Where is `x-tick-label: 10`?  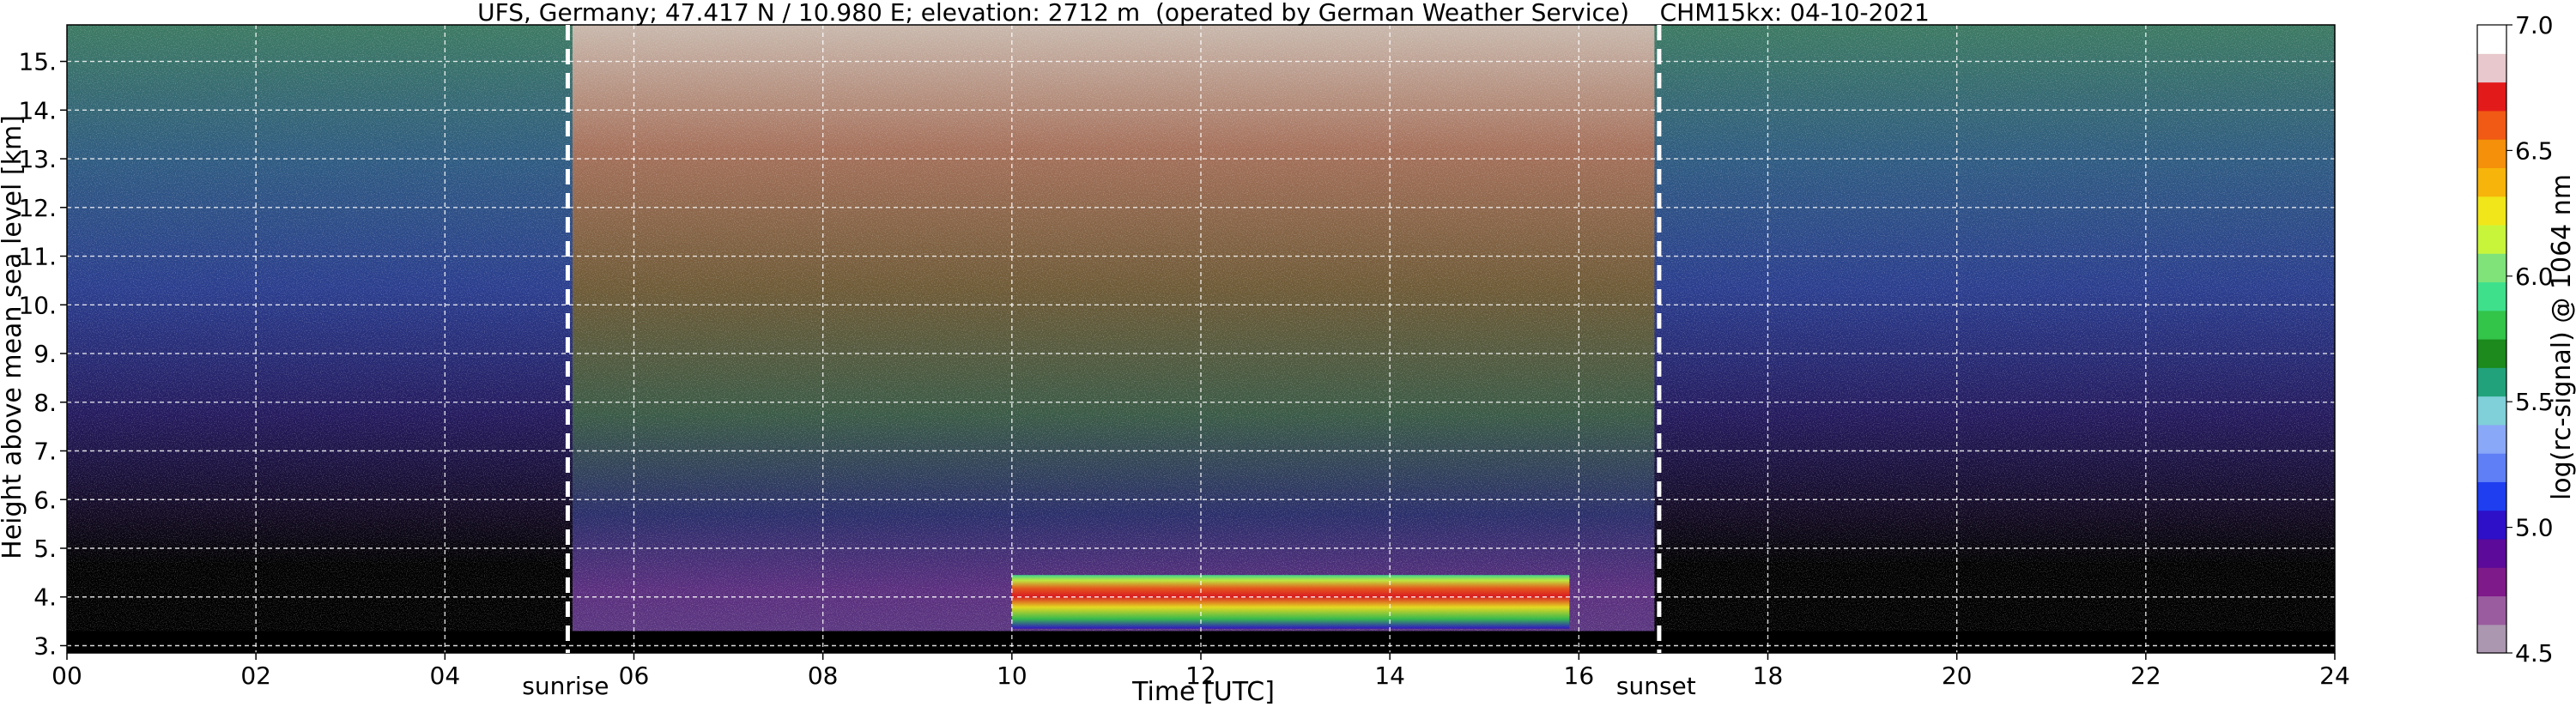 x-tick-label: 10 is located at coordinates (1012, 676).